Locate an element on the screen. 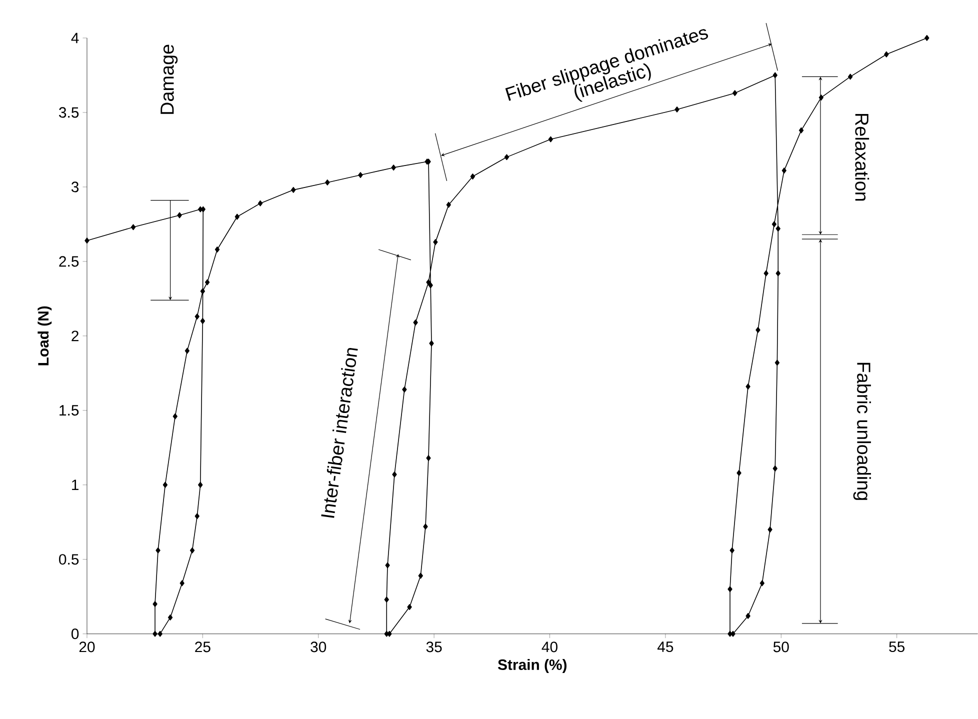 The image size is (978, 719). x-tick-label: 50 is located at coordinates (781, 647).